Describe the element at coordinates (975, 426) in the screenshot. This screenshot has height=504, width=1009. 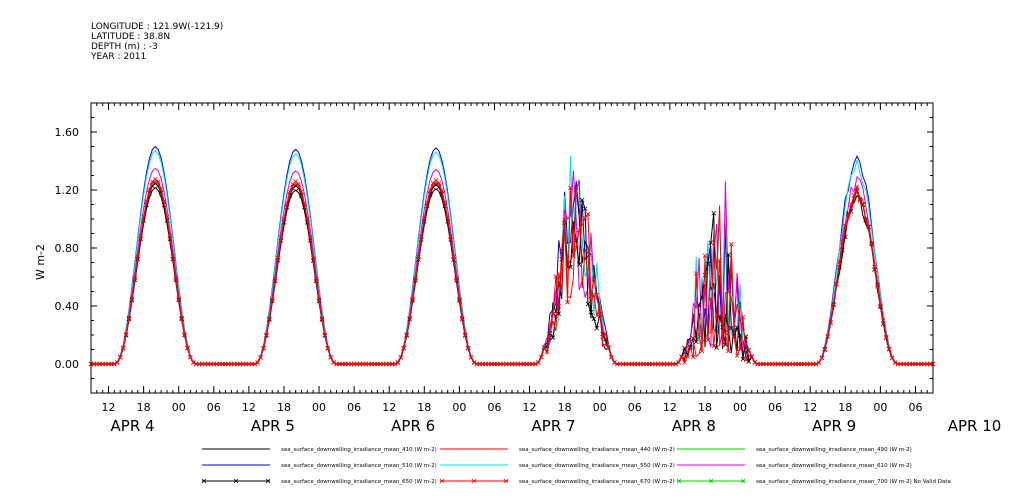
I see `day-label: APR 10` at that location.